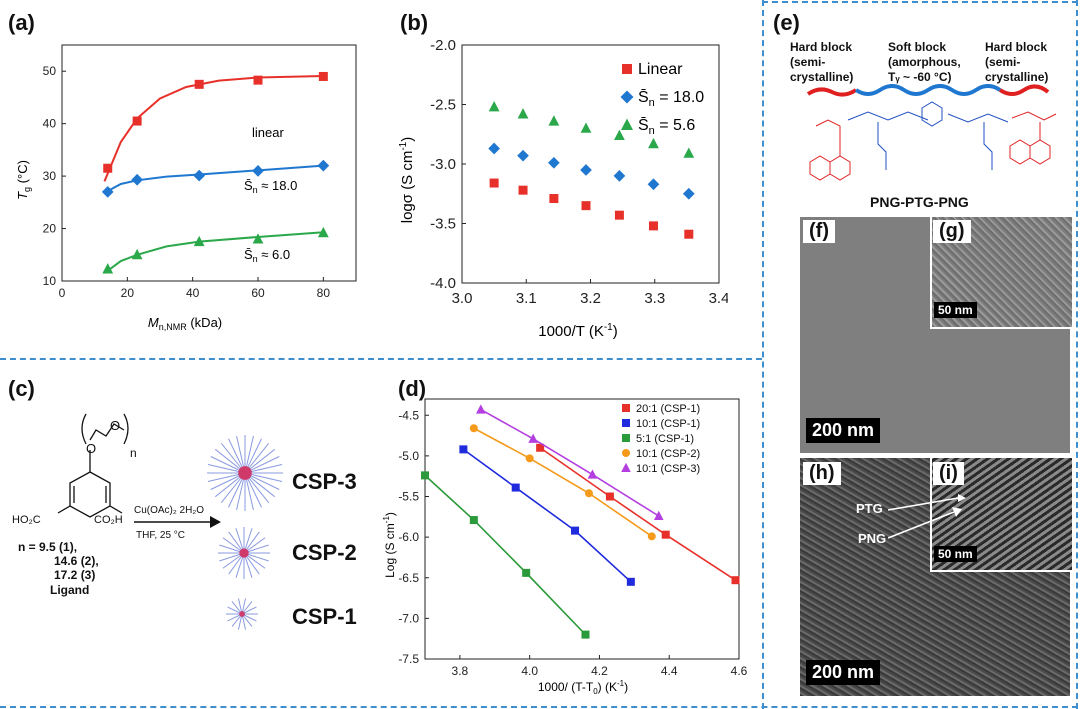 The height and width of the screenshot is (709, 1080). Describe the element at coordinates (843, 672) in the screenshot. I see `scalebar-h: 200 nm` at that location.